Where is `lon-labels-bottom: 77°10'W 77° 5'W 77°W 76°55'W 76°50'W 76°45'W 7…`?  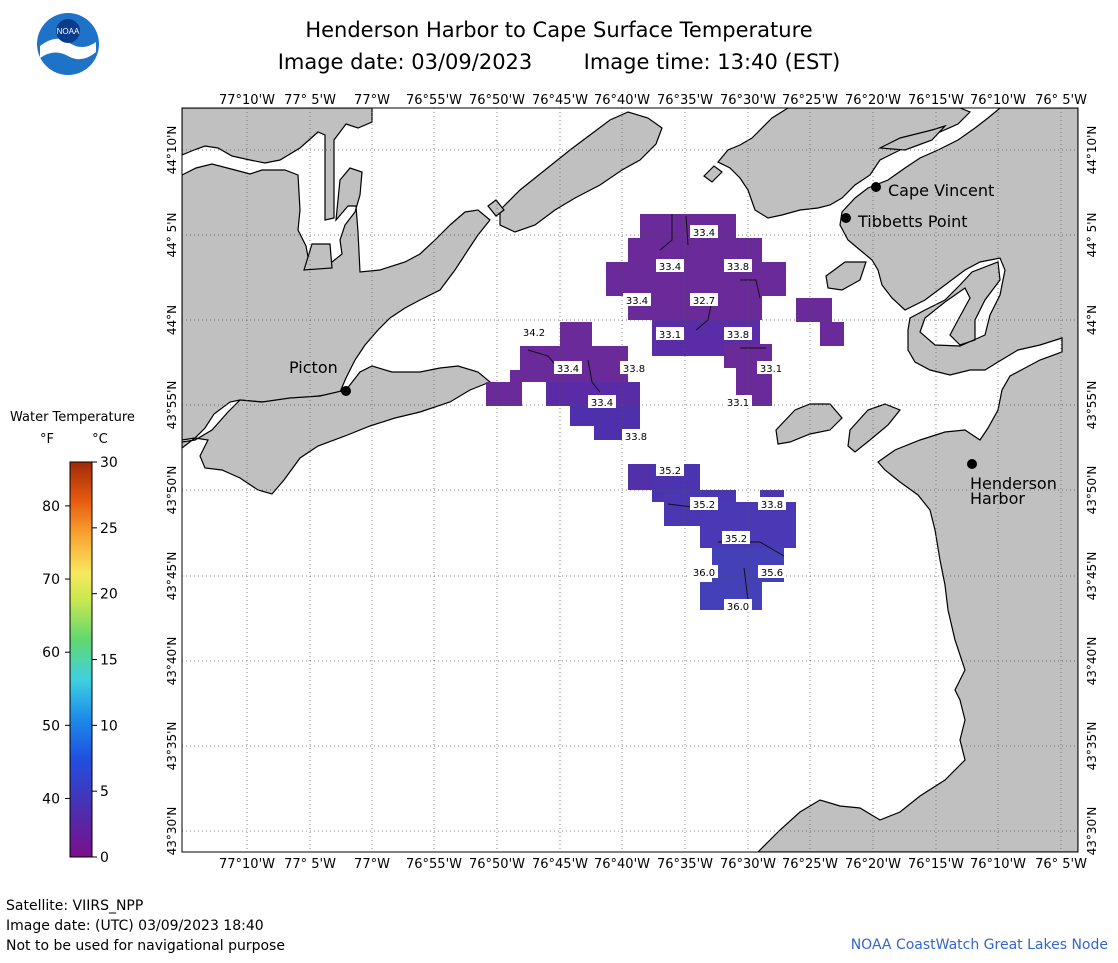
lon-labels-bottom: 77°10'W 77° 5'W 77°W 76°55'W 76°50'W 76°45'W 7… is located at coordinates (653, 864).